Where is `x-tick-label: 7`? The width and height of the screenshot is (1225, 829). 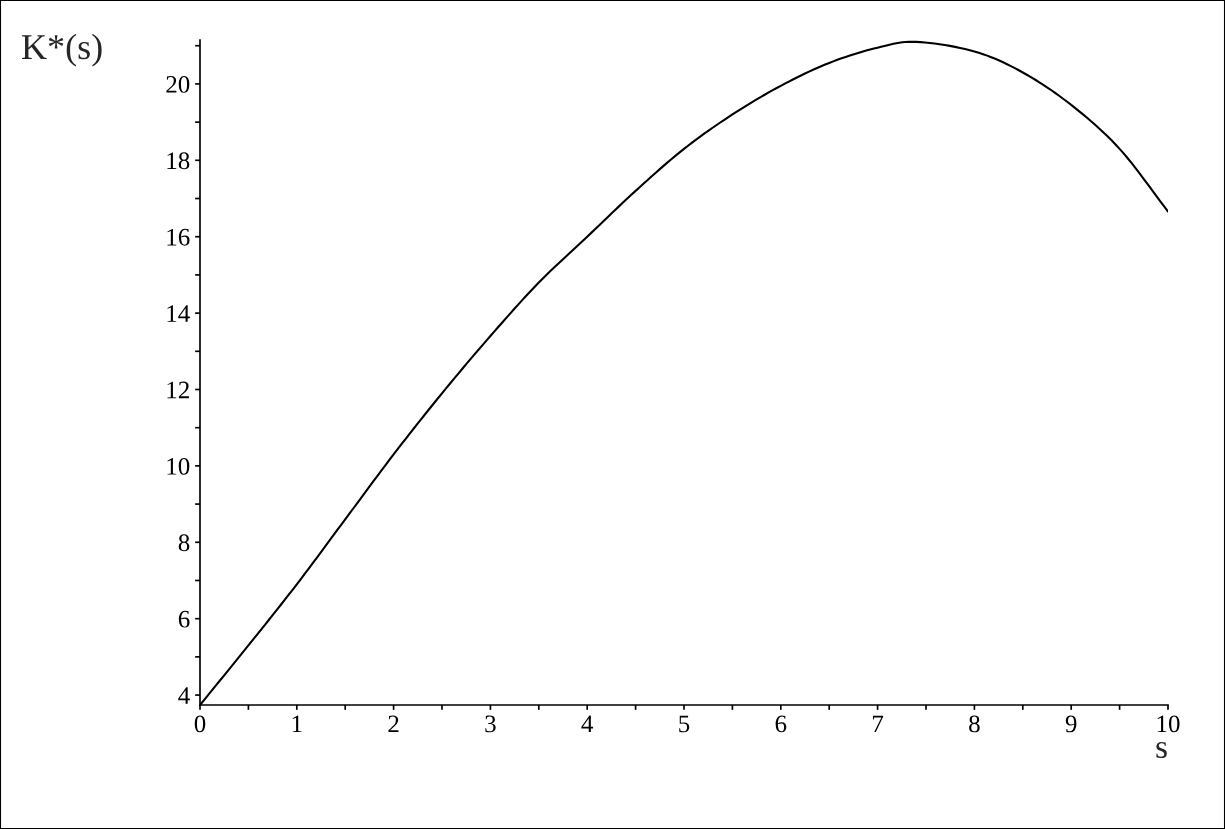 x-tick-label: 7 is located at coordinates (878, 724).